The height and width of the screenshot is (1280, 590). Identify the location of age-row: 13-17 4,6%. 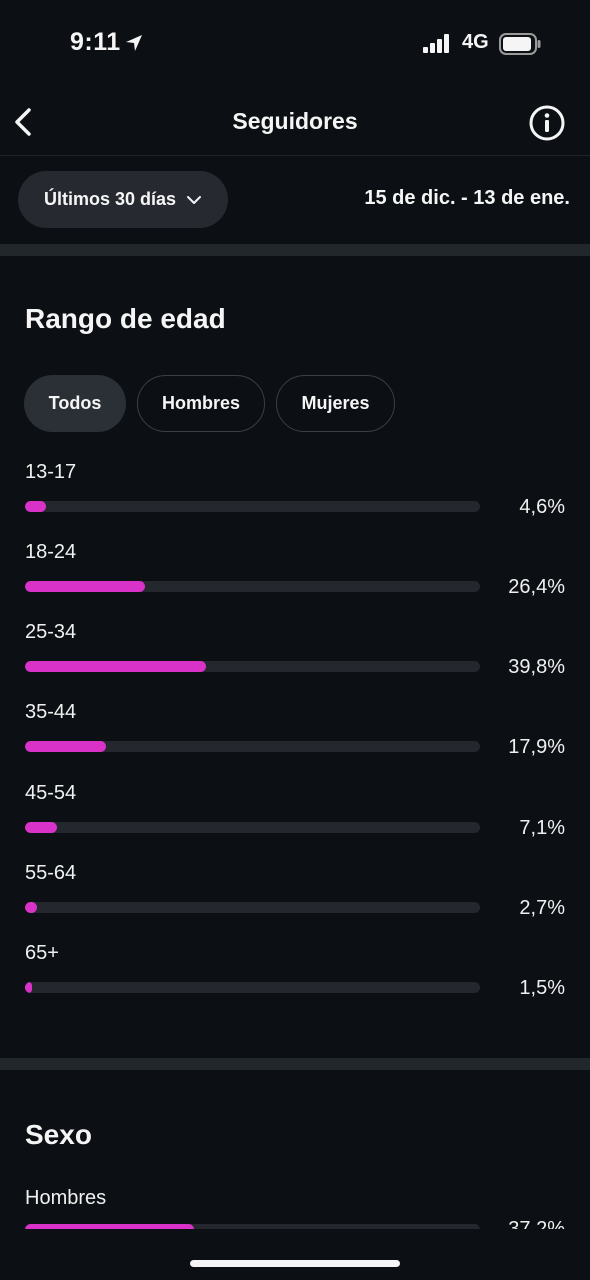
(295, 501).